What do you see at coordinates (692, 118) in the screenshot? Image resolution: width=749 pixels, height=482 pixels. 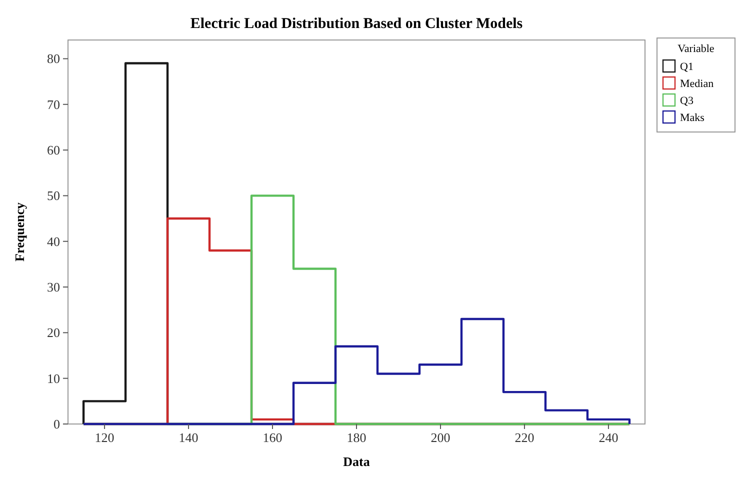 I see `legend-label: Maks` at bounding box center [692, 118].